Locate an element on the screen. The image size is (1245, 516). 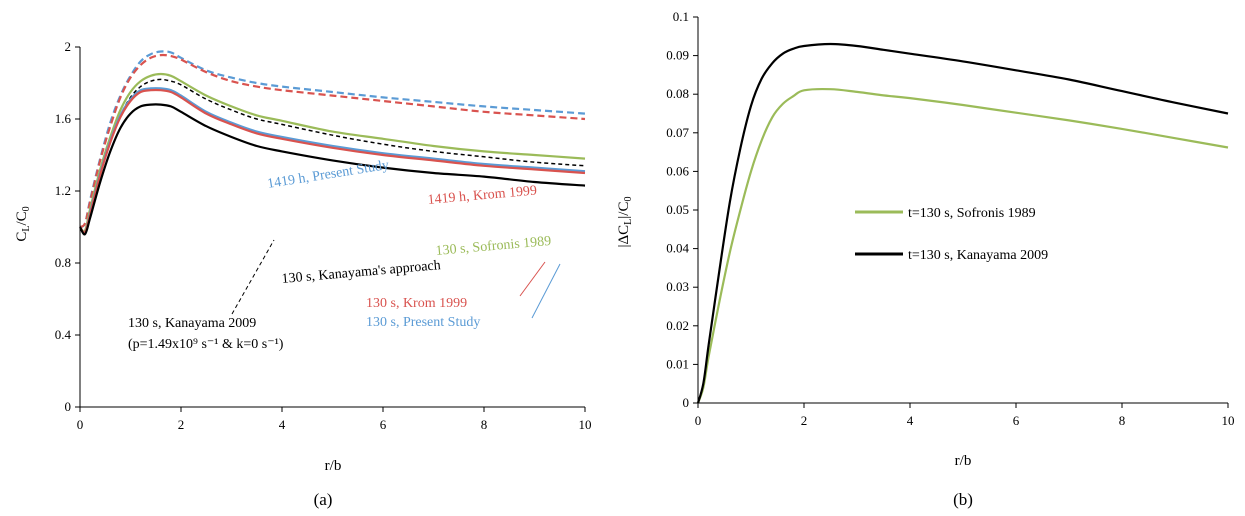
annotation-130s-sofronis: 130 s, Sofronis 1989 is located at coordinates (493, 246).